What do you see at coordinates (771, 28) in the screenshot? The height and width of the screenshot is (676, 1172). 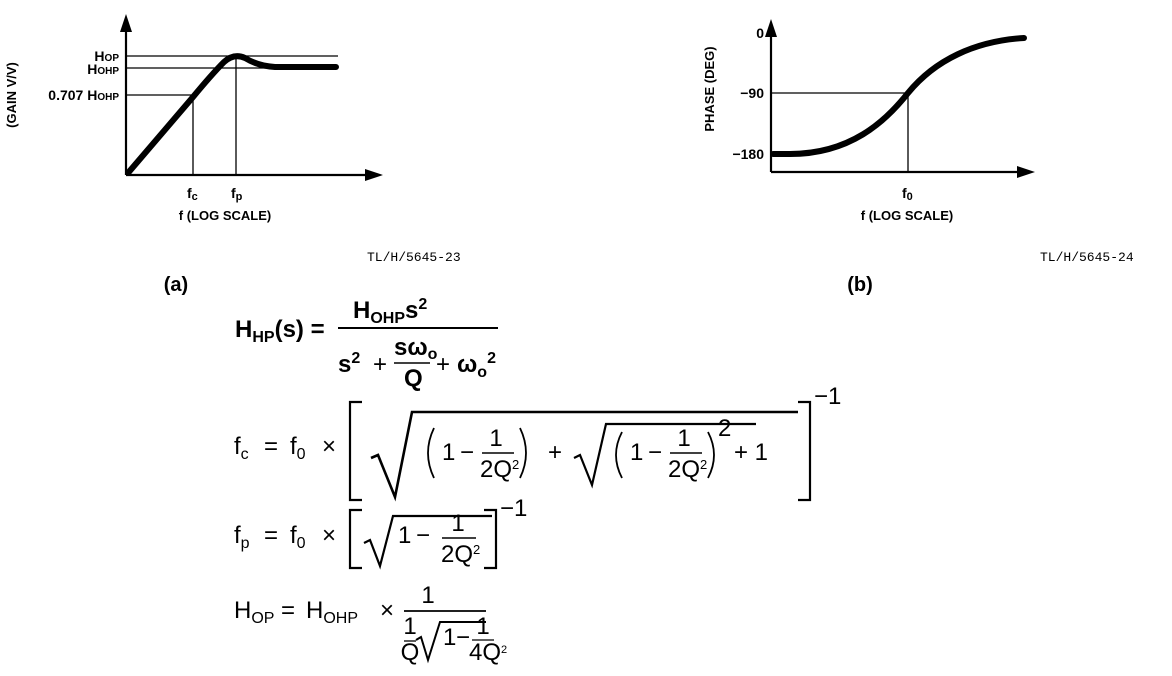 I see `phase-y-axis-arrow` at bounding box center [771, 28].